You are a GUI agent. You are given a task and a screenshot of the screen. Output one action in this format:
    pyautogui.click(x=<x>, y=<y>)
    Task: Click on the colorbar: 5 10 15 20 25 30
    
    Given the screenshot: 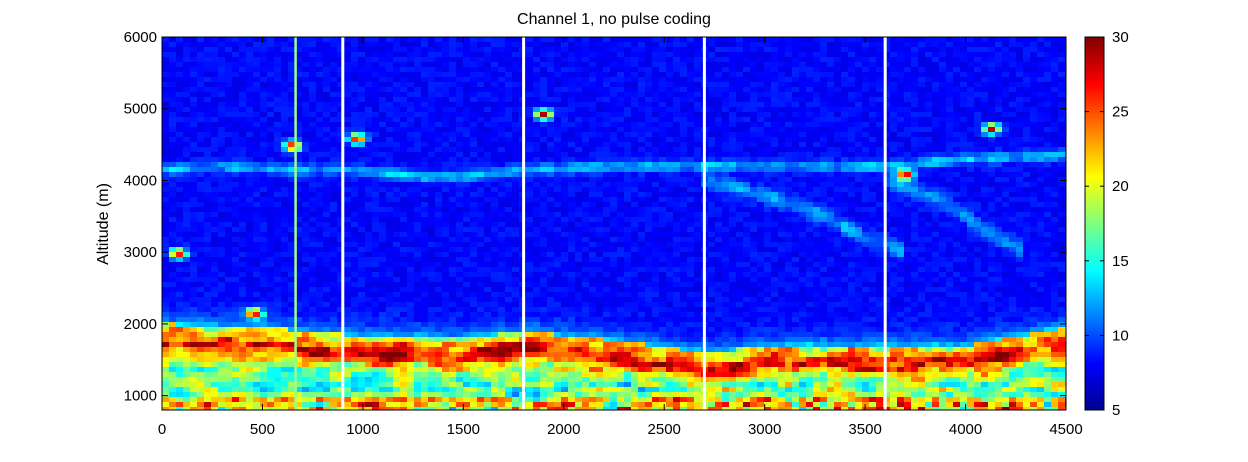 What is the action you would take?
    pyautogui.click(x=1106, y=224)
    